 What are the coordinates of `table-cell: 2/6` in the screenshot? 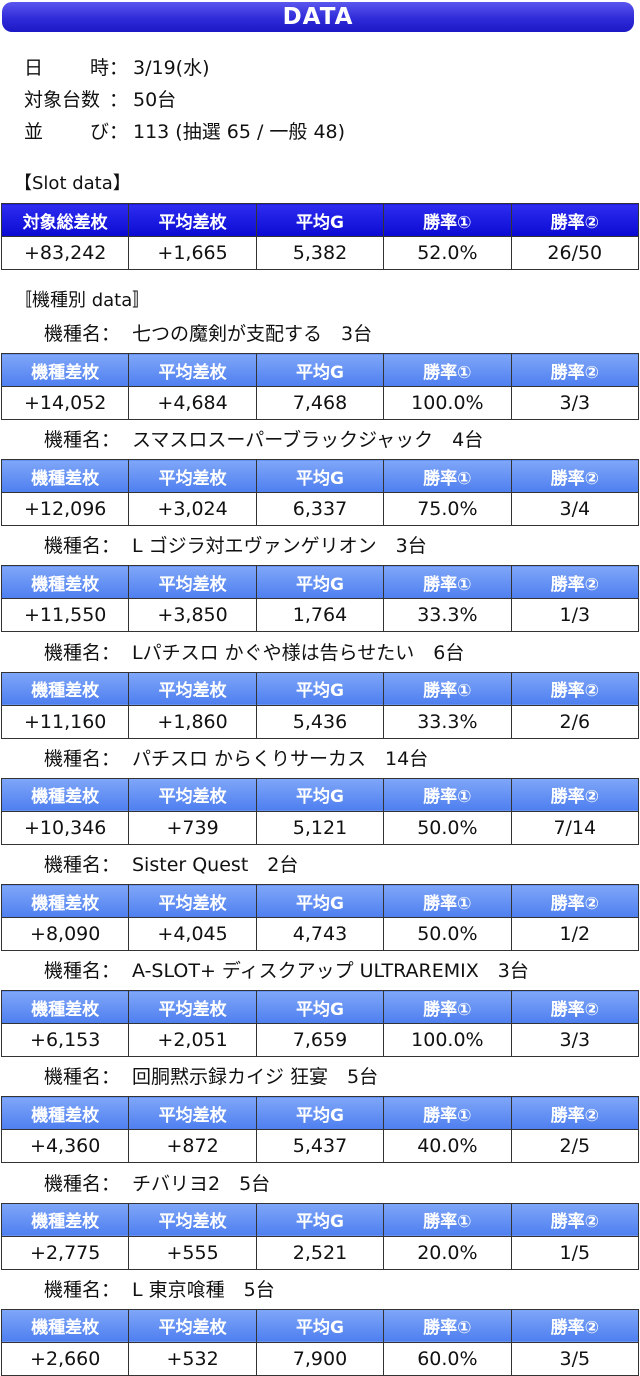 It's located at (575, 721).